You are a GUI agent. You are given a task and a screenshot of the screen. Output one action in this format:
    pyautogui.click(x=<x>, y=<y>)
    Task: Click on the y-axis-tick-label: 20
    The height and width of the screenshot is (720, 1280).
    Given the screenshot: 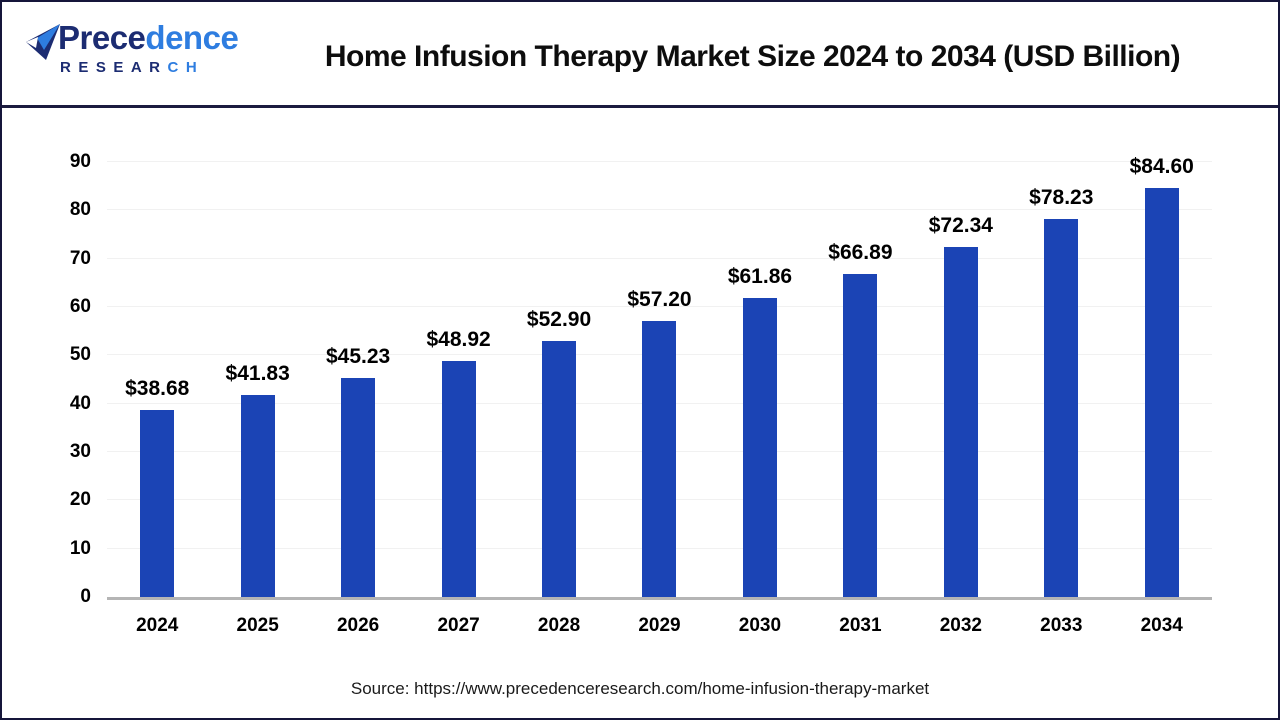 What is the action you would take?
    pyautogui.click(x=80, y=500)
    